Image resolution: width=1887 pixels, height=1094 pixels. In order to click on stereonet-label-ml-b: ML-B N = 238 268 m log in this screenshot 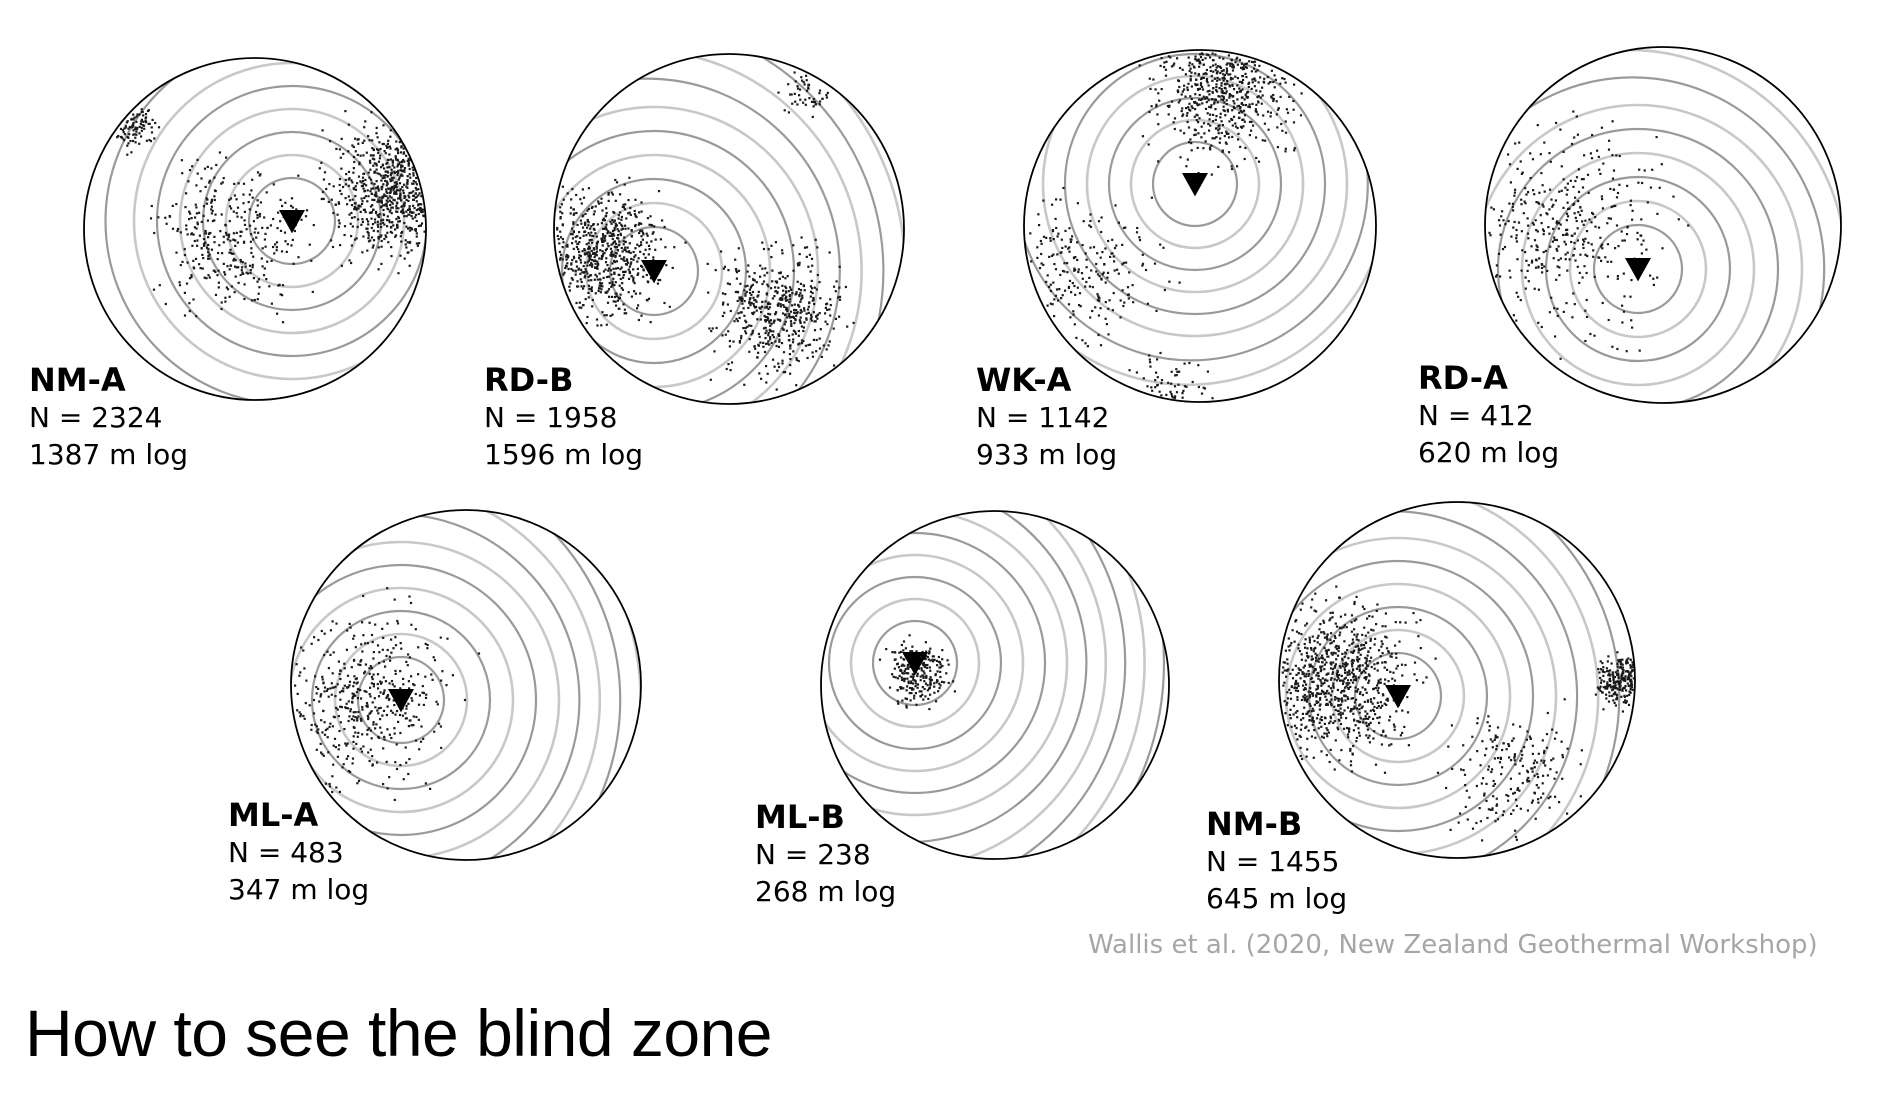, I will do `click(825, 858)`.